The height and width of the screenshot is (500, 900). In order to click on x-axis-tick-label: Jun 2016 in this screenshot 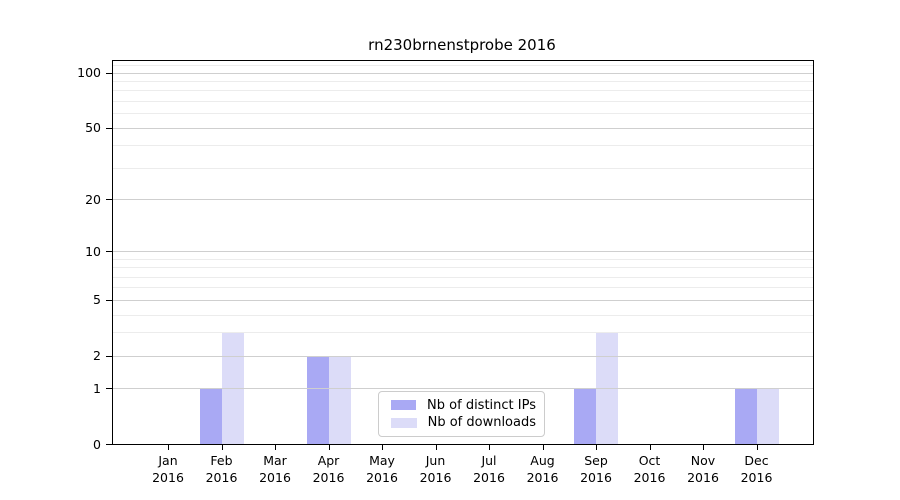, I will do `click(436, 469)`.